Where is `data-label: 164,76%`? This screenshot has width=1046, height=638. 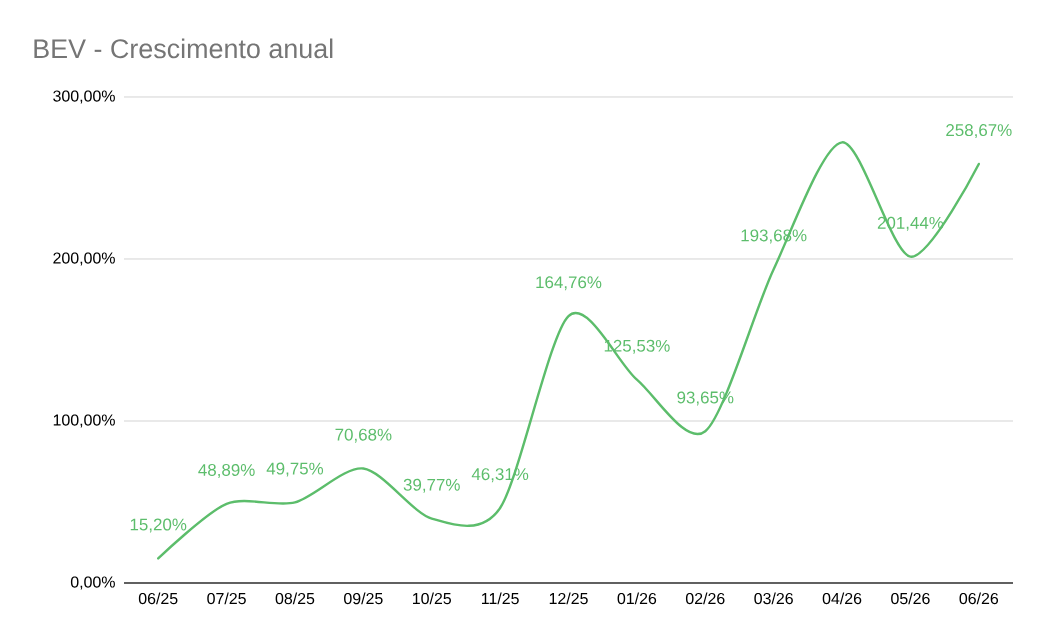 data-label: 164,76% is located at coordinates (569, 283).